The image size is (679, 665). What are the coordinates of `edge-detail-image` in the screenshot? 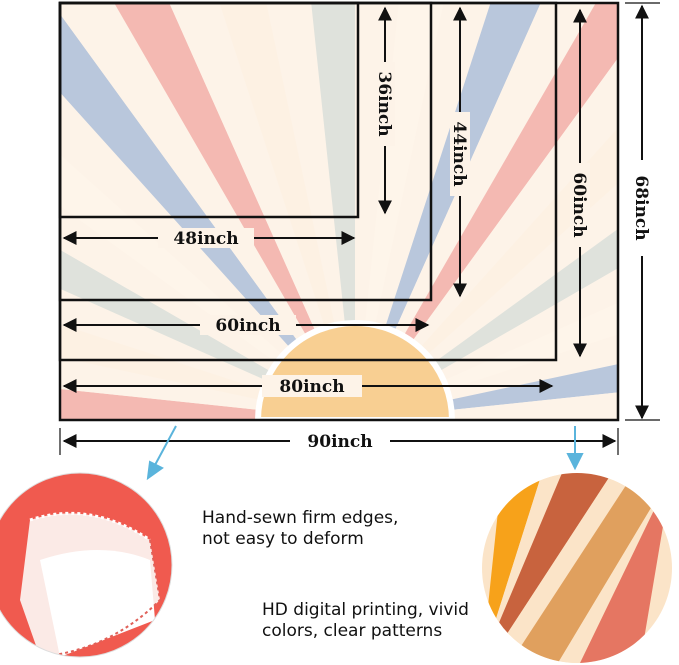 It's located at (86, 565).